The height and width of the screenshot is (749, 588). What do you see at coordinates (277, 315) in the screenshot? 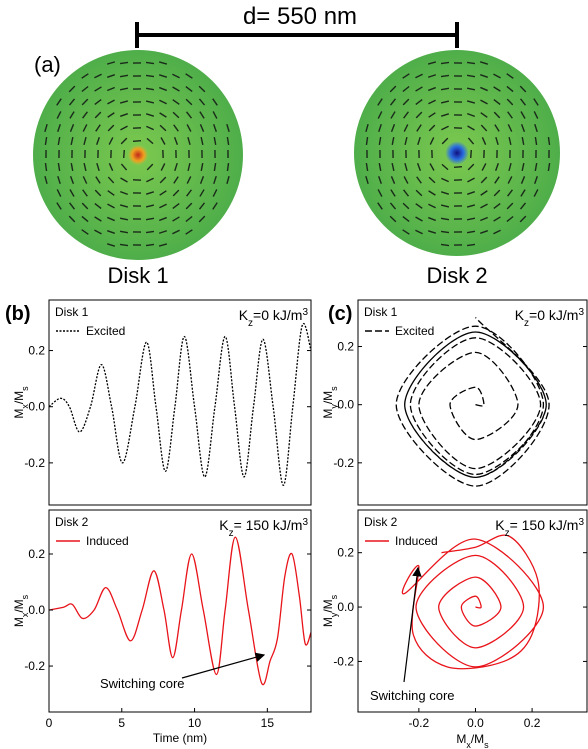
I see `kz-part: =0 kJ/m` at bounding box center [277, 315].